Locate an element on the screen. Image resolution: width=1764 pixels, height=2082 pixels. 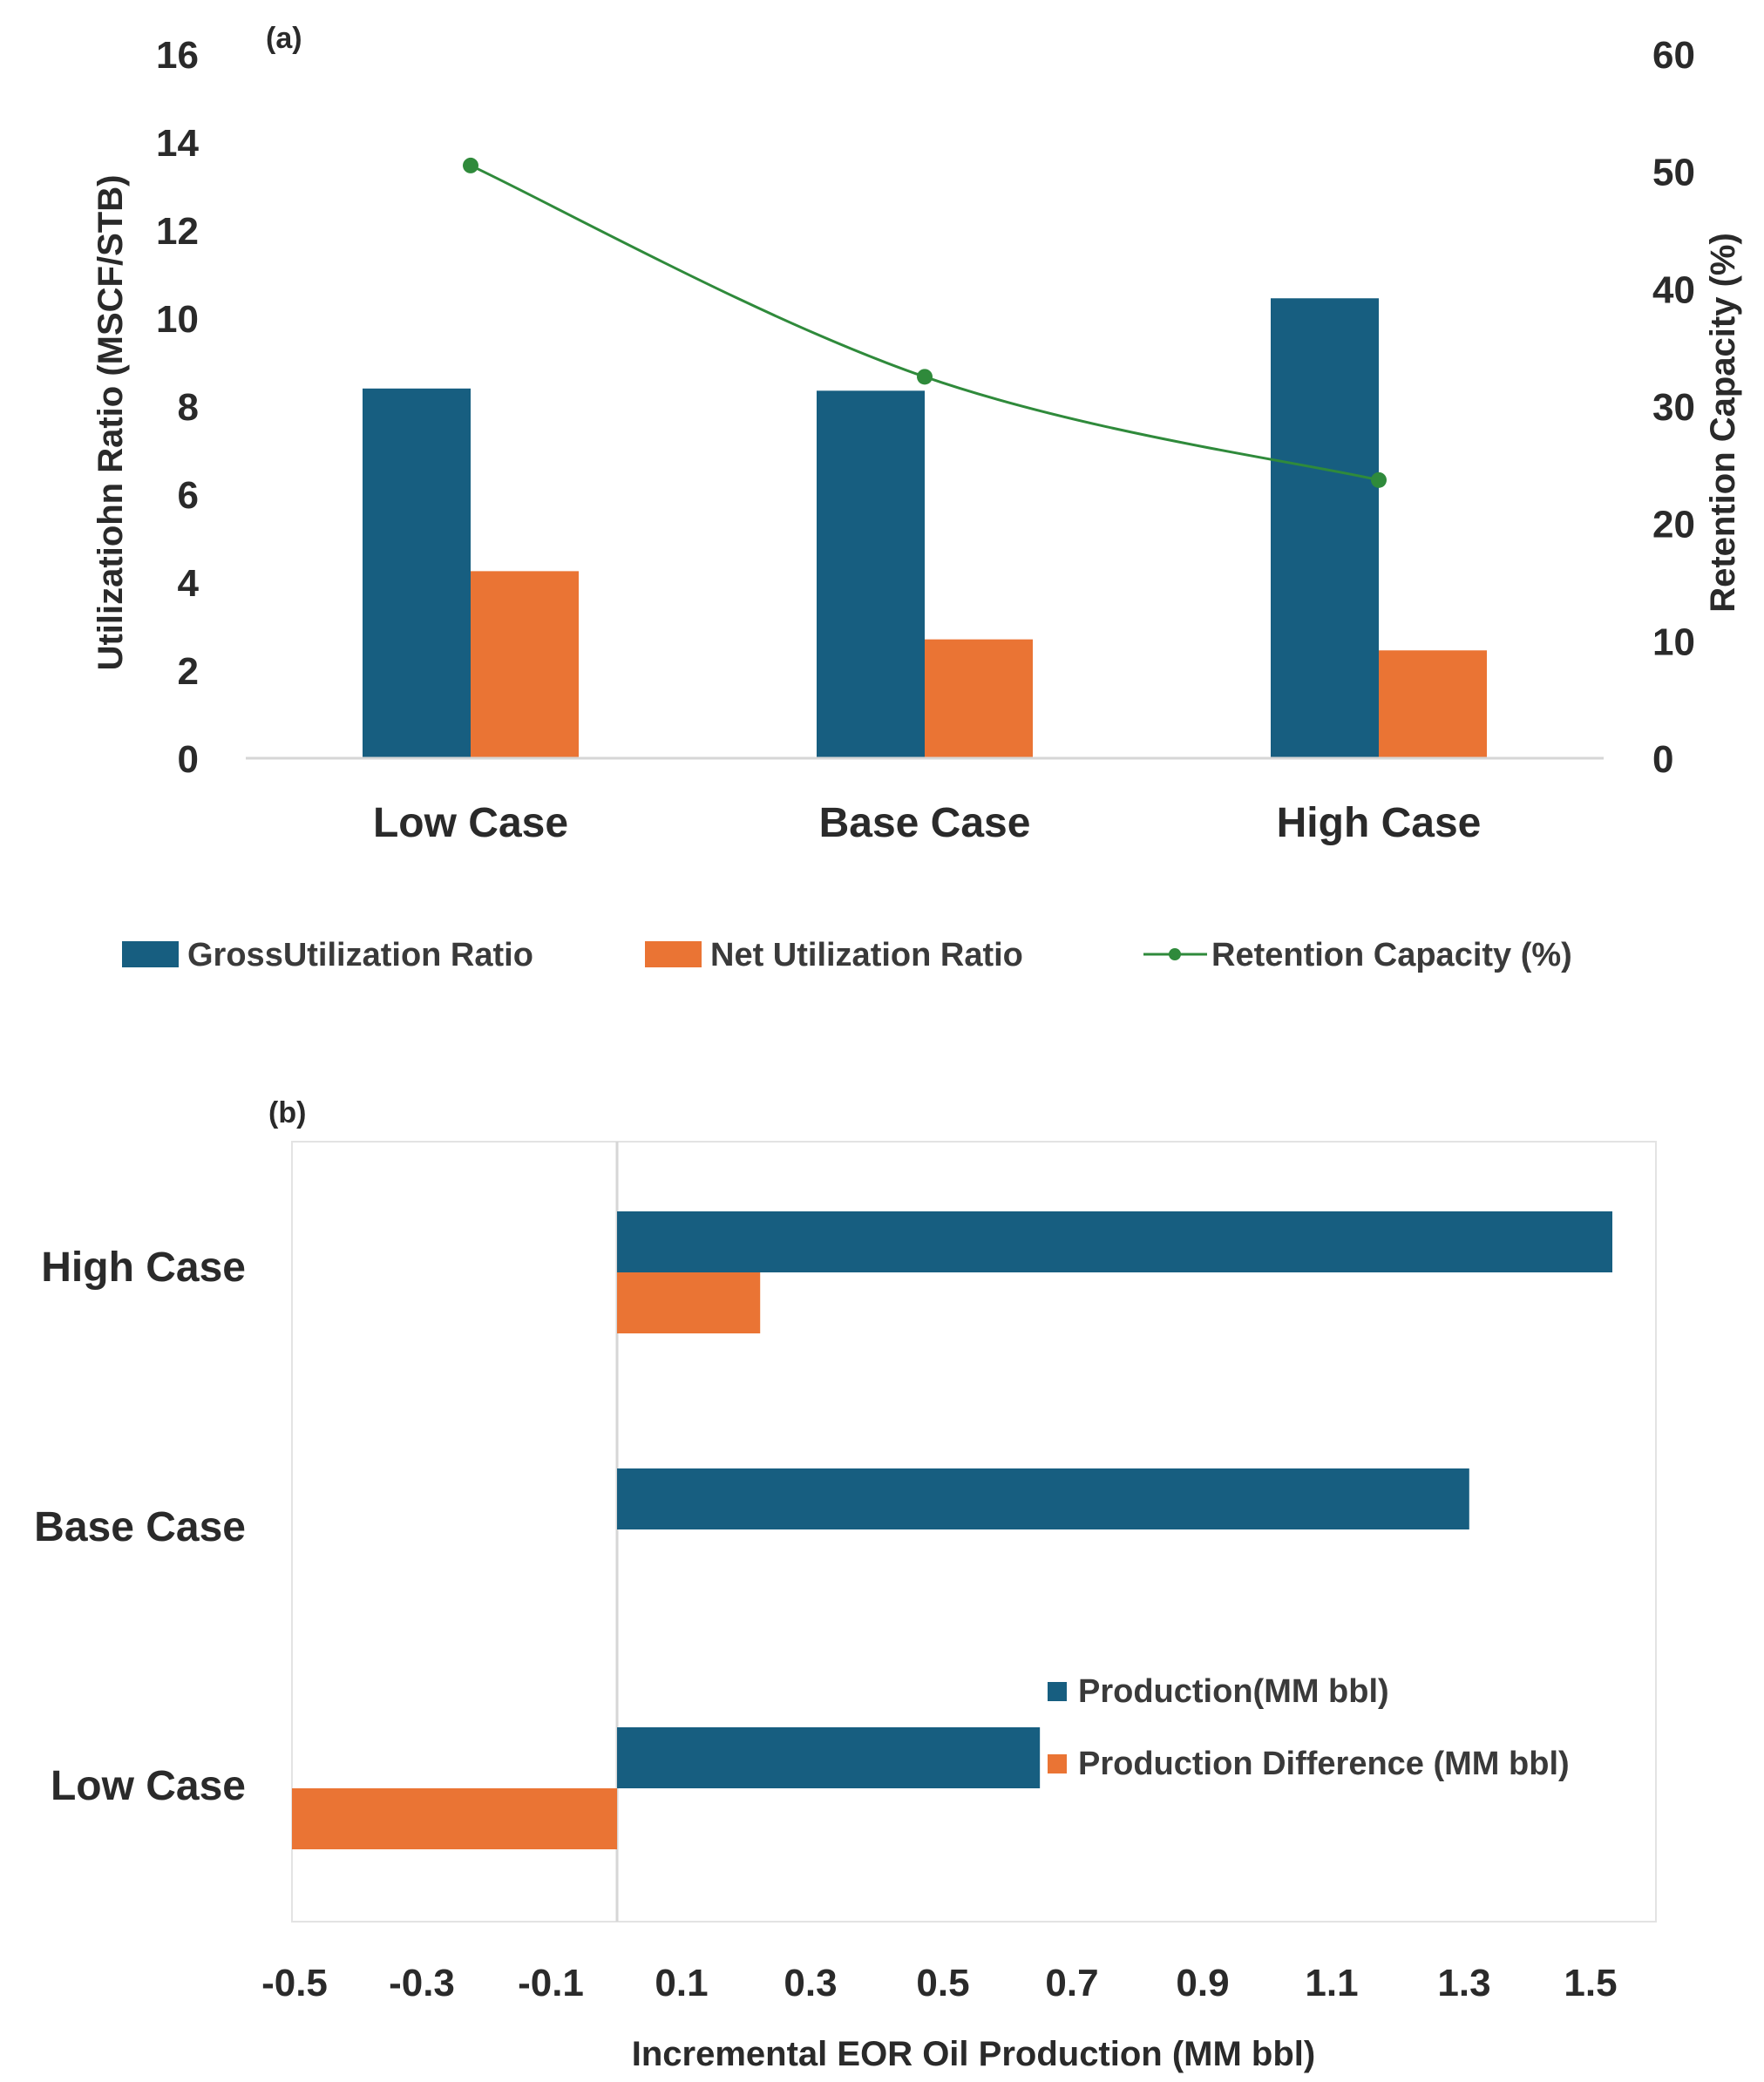
y2-tick-label: 50 is located at coordinates (1673, 173).